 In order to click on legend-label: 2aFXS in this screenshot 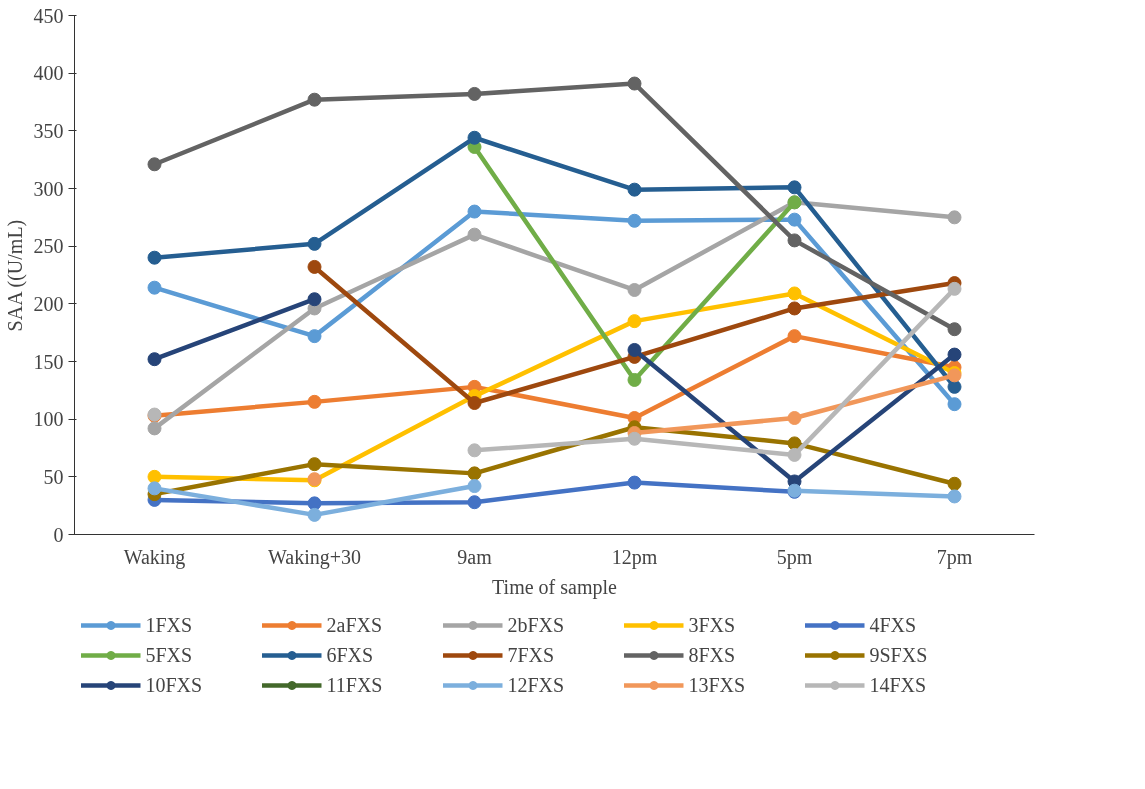, I will do `click(355, 625)`.